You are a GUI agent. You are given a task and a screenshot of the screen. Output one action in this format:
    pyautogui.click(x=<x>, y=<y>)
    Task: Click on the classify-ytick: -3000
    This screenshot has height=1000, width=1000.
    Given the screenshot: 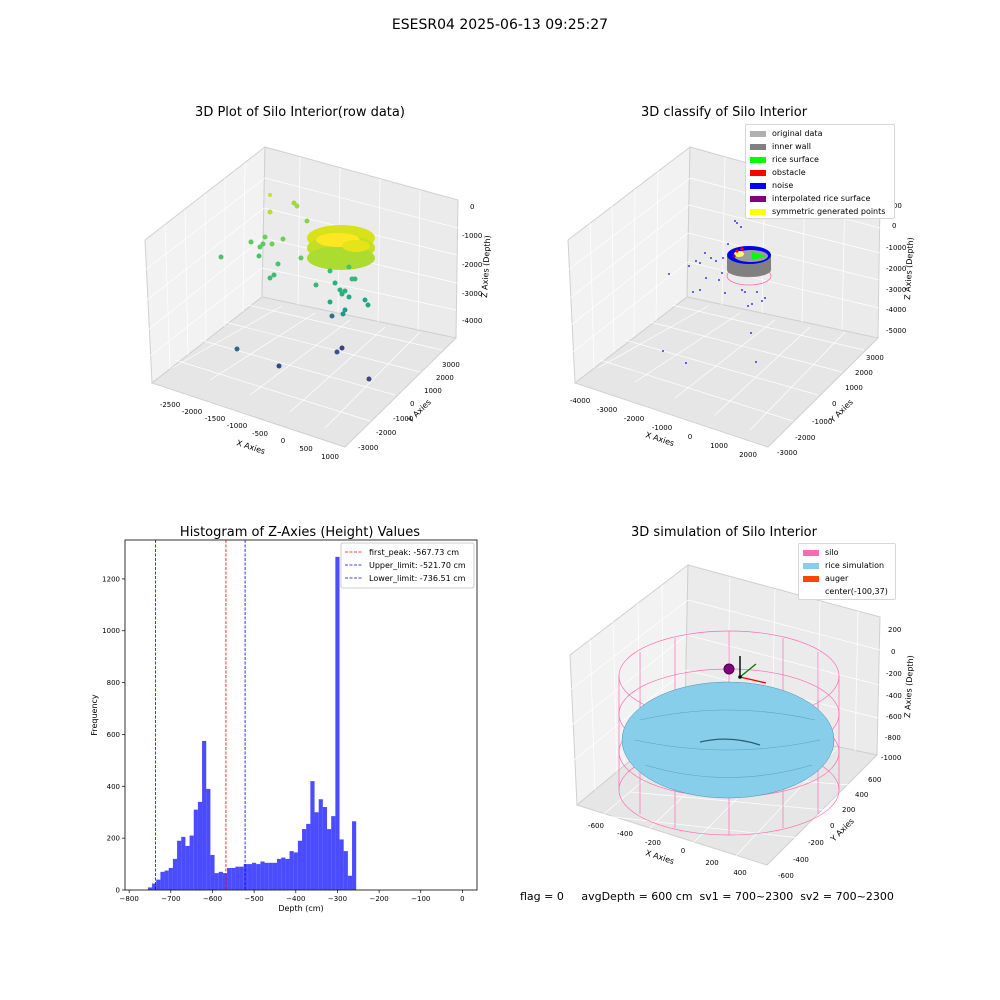 What is the action you would take?
    pyautogui.click(x=787, y=453)
    